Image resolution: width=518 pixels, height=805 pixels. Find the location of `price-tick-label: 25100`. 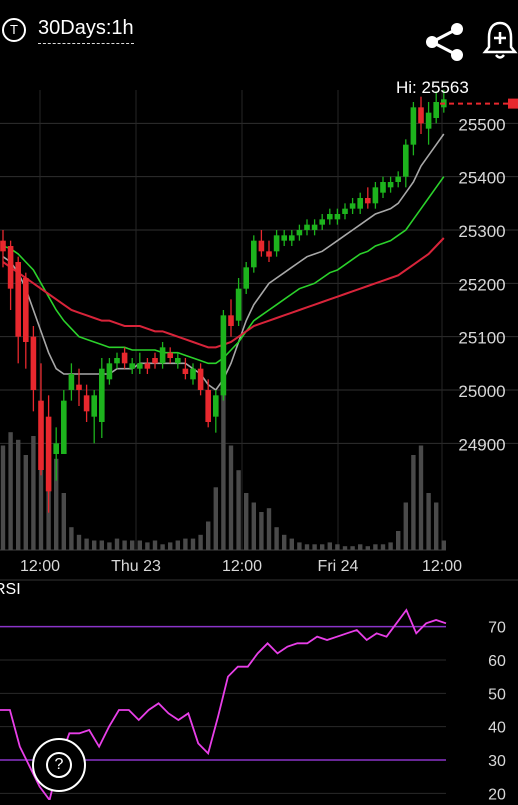

price-tick-label: 25100 is located at coordinates (481, 338).